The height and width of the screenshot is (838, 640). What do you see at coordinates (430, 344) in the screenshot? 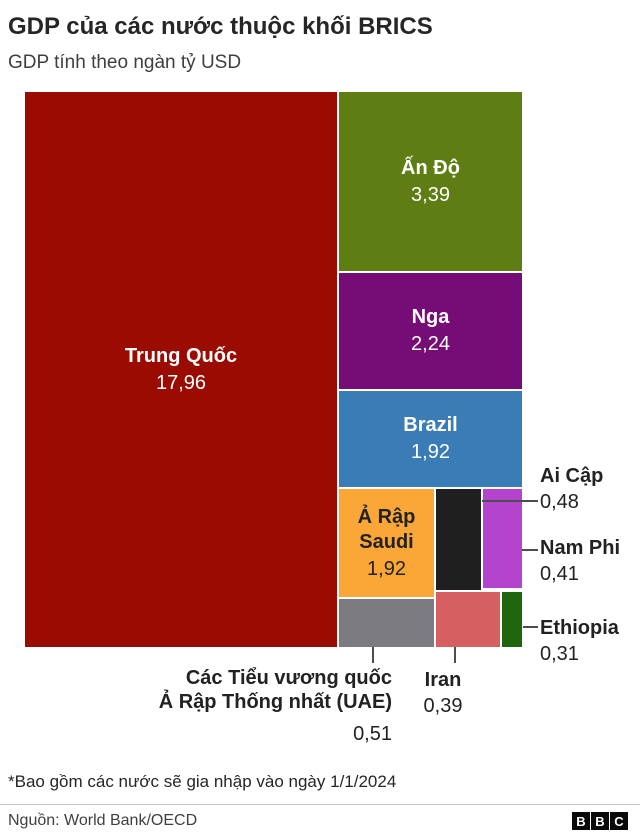
I see `cell-value: 2,24` at bounding box center [430, 344].